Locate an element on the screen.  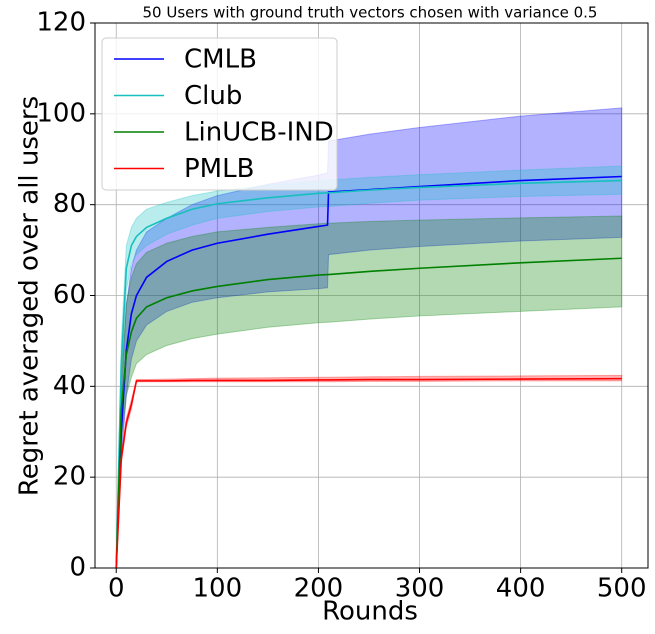
x-tick-label: 100 is located at coordinates (218, 589).